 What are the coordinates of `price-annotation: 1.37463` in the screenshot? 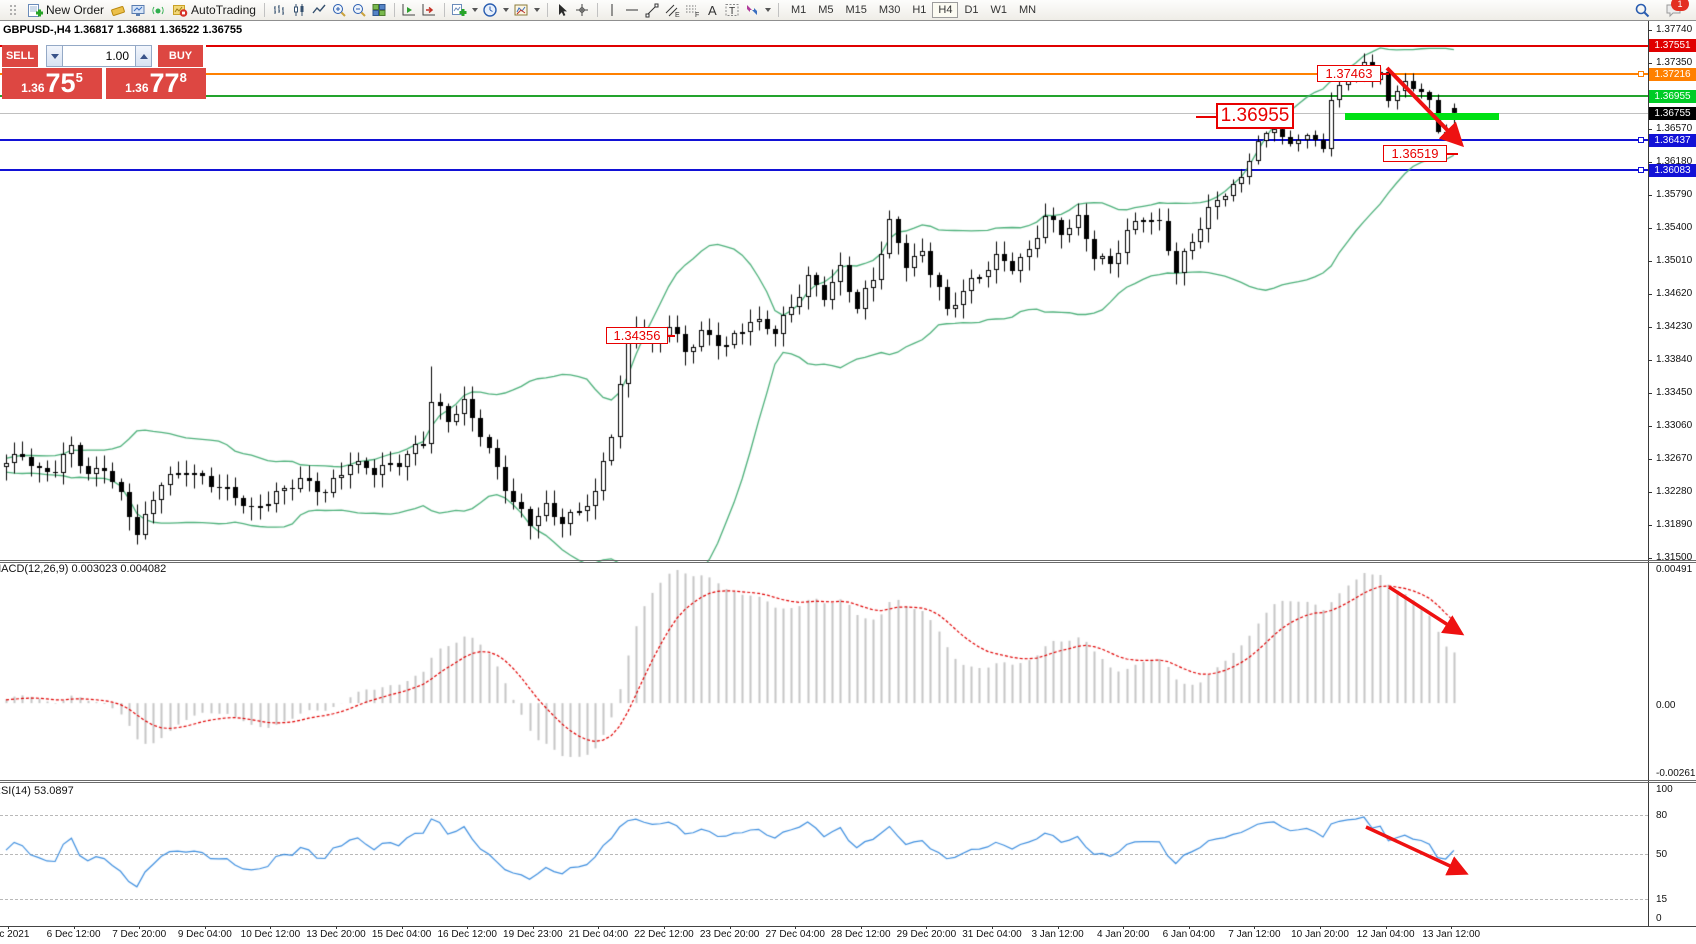 It's located at (1349, 73).